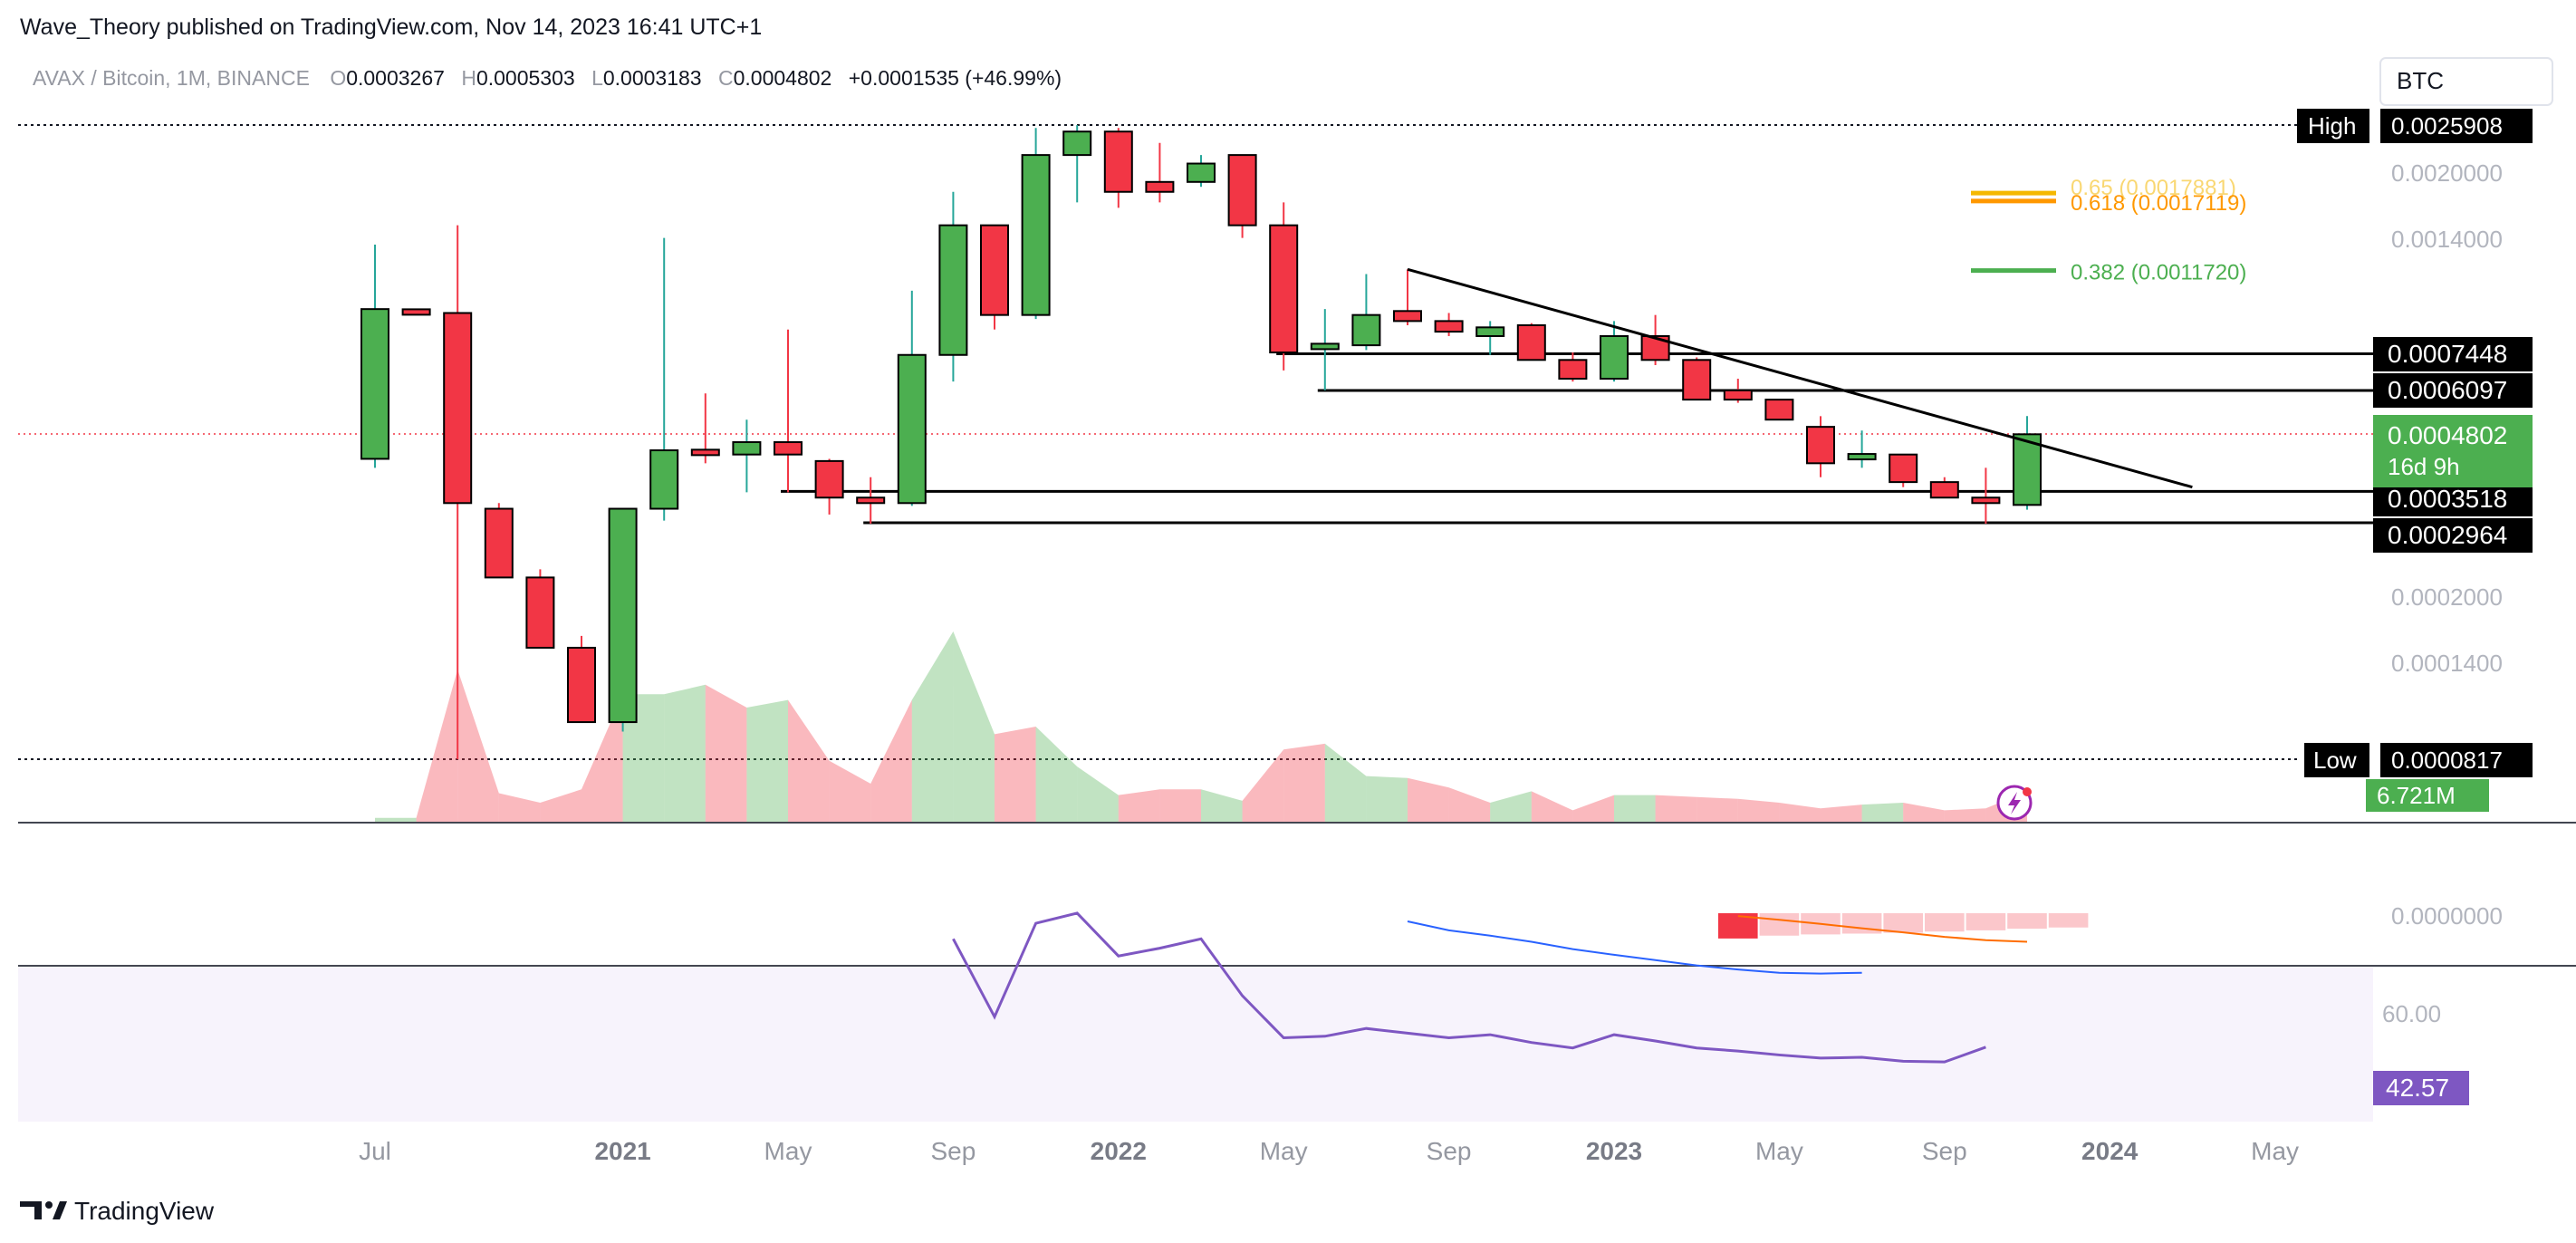 This screenshot has height=1243, width=2576. Describe the element at coordinates (1201, 726) in the screenshot. I see `volume-series` at that location.